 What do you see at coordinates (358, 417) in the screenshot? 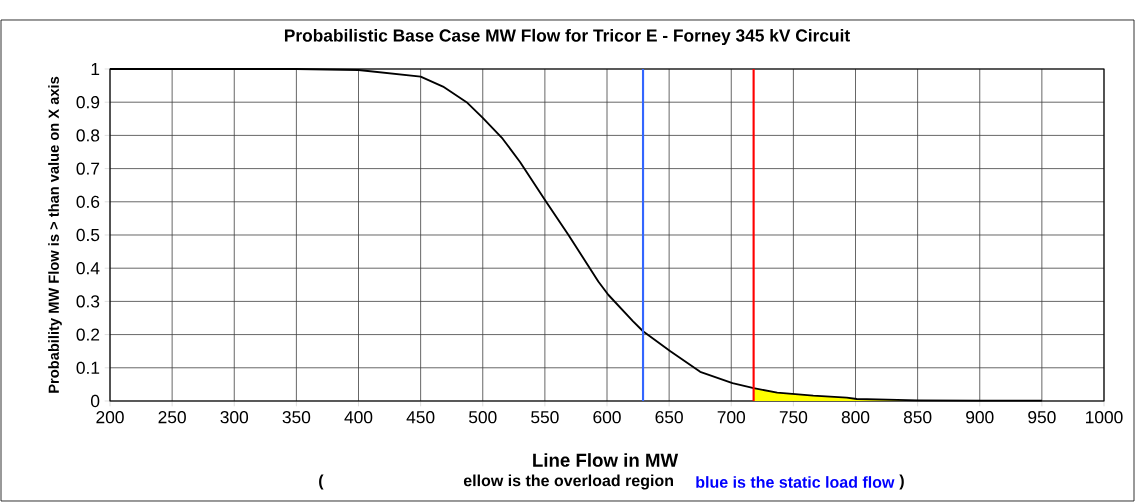
I see `x-tick-label: 400` at bounding box center [358, 417].